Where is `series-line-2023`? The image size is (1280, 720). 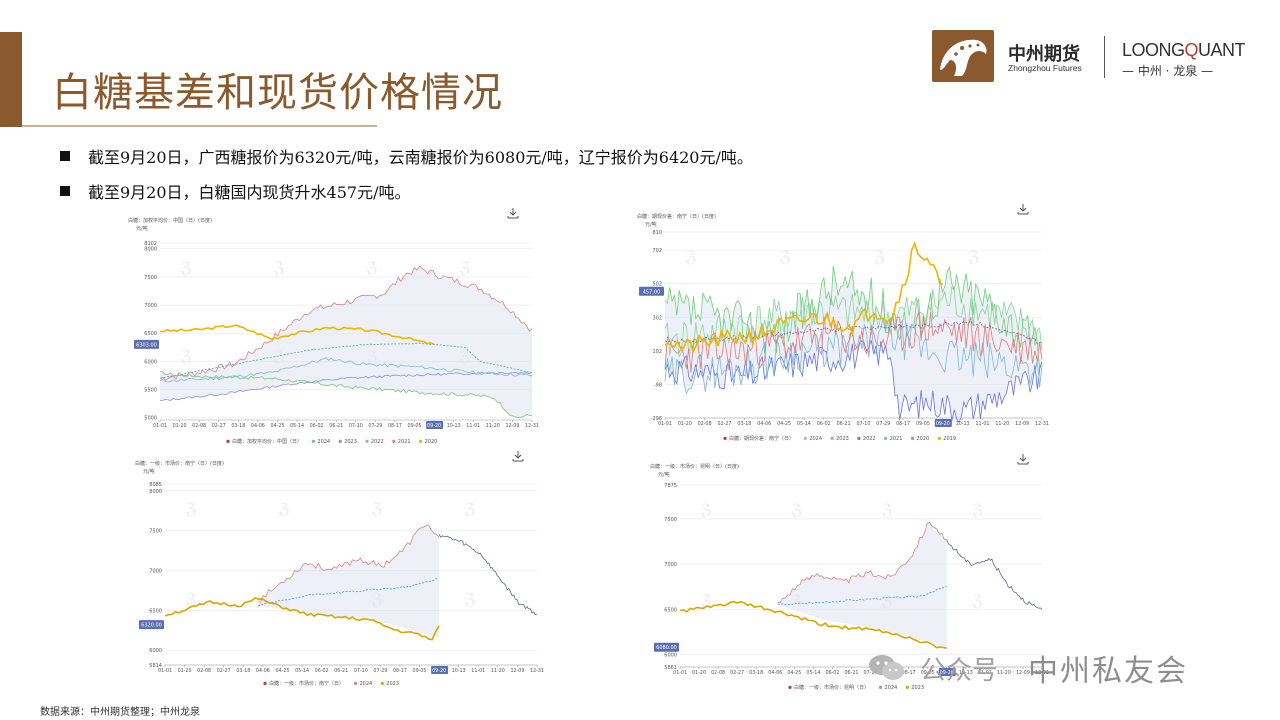
series-line-2023 is located at coordinates (862, 562).